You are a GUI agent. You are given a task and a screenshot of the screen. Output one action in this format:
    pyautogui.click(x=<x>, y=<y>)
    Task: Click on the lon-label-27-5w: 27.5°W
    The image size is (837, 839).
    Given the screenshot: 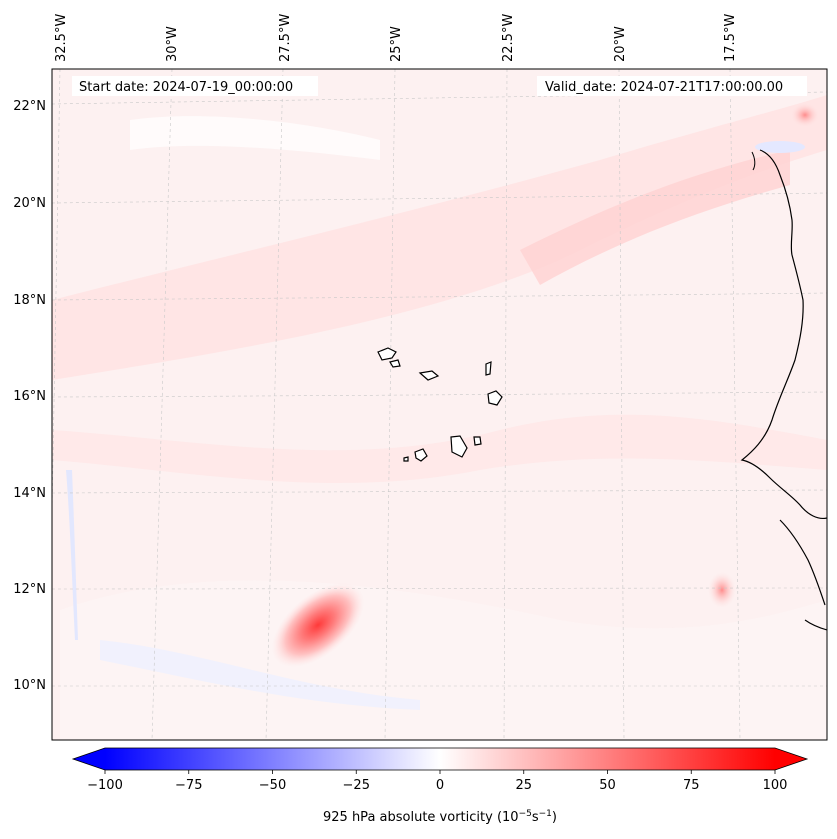 What is the action you would take?
    pyautogui.click(x=285, y=38)
    